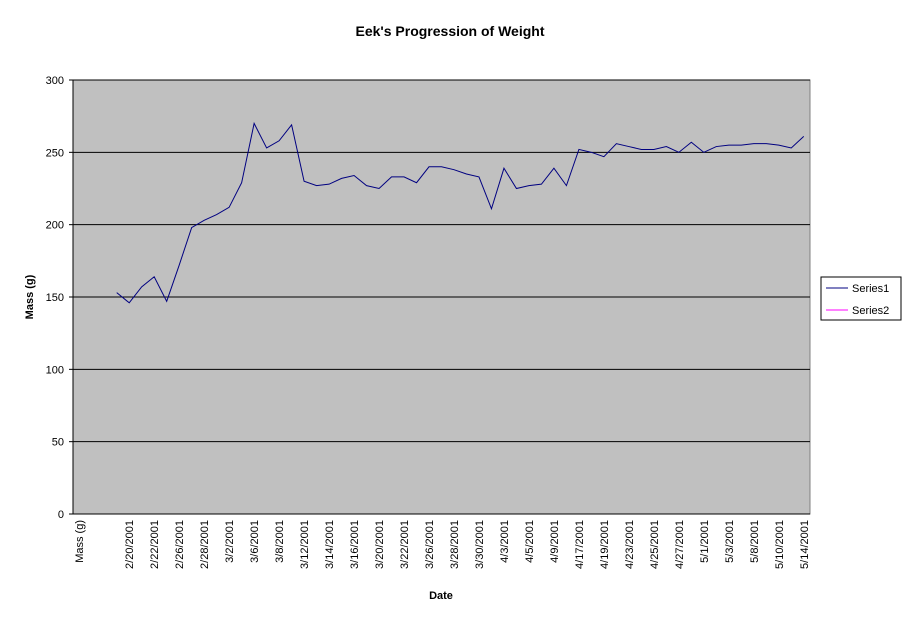  Describe the element at coordinates (730, 541) in the screenshot. I see `x-tick-label: 5/3/2001` at that location.